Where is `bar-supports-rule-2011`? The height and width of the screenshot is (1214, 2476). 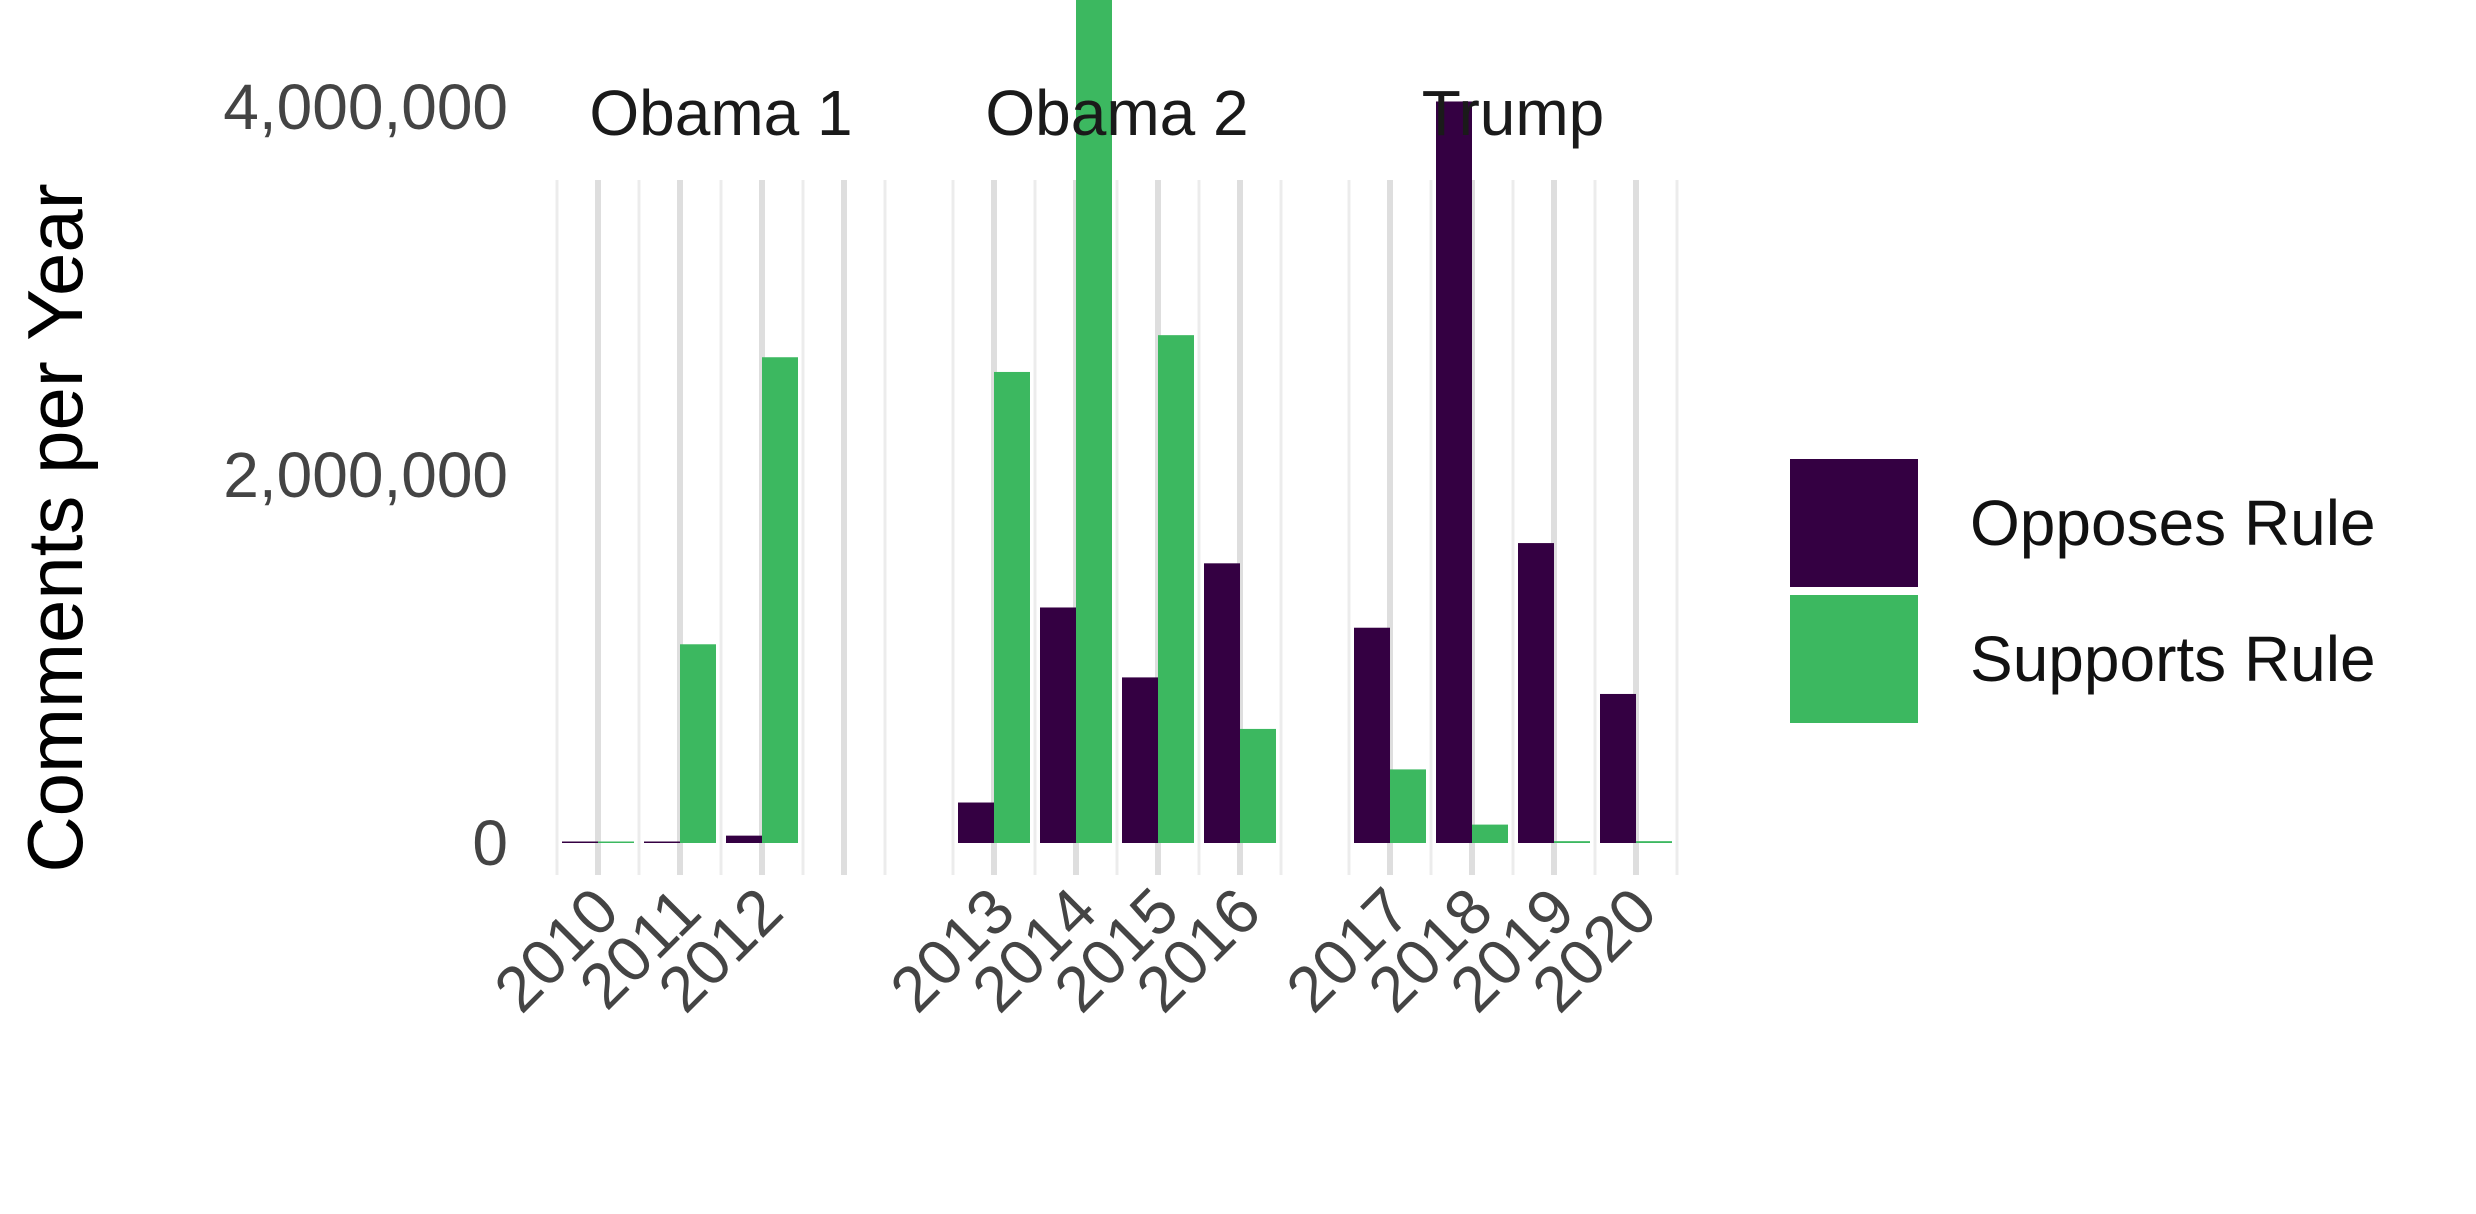
bar-supports-rule-2011 is located at coordinates (698, 743).